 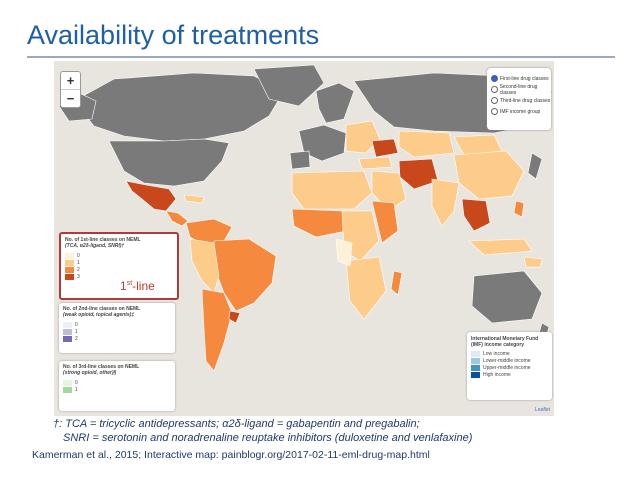 What do you see at coordinates (194, 199) in the screenshot?
I see `region-caribbean` at bounding box center [194, 199].